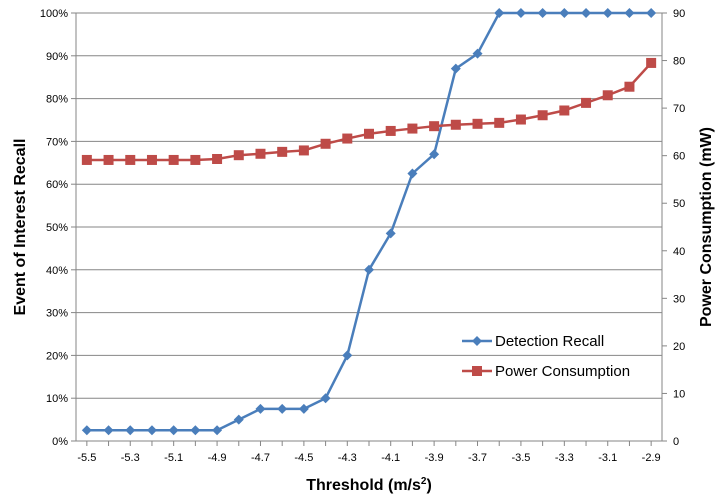  I want to click on legend-item-detection-recall: Detection Recall, so click(533, 341).